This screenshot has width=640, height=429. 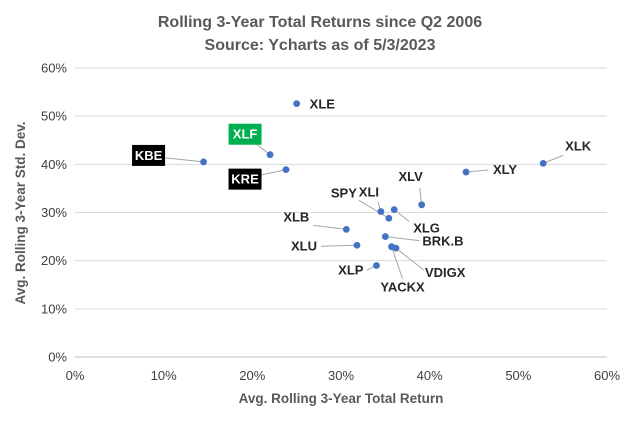 I want to click on point-label: XLG, so click(x=426, y=228).